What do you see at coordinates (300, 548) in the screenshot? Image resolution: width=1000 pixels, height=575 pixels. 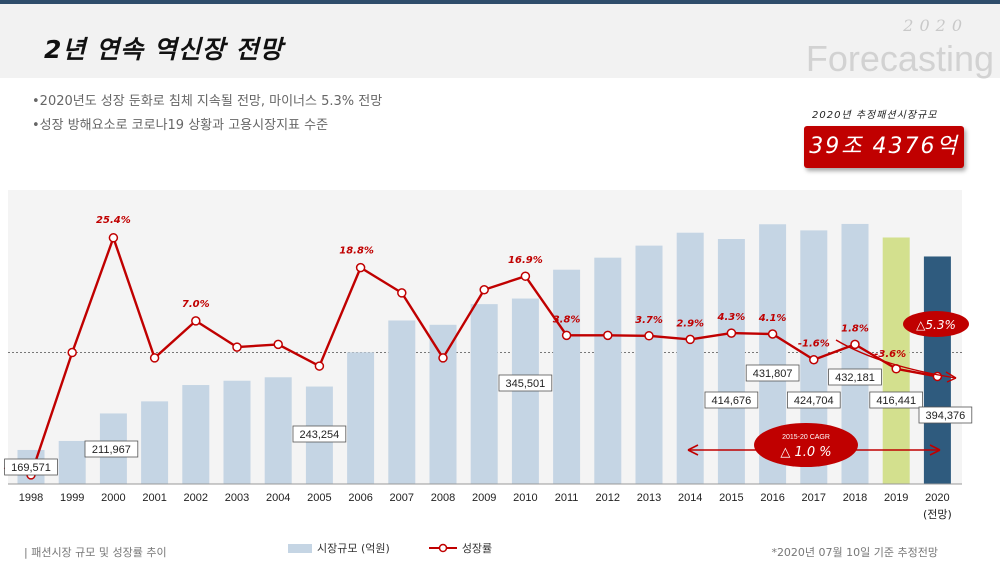 I see `legend-bar-swatch` at bounding box center [300, 548].